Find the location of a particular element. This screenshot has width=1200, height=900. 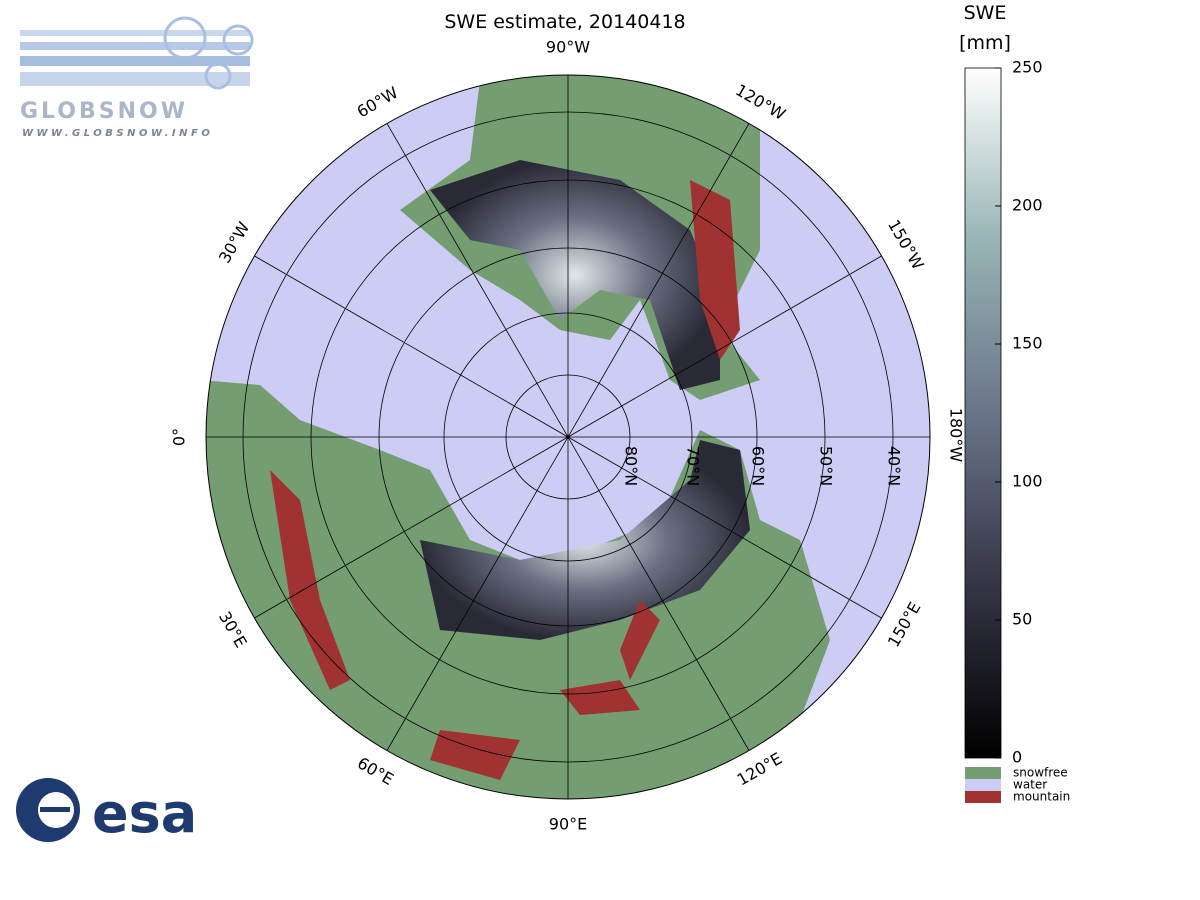

colorbar-title: [mm] is located at coordinates (985, 43).